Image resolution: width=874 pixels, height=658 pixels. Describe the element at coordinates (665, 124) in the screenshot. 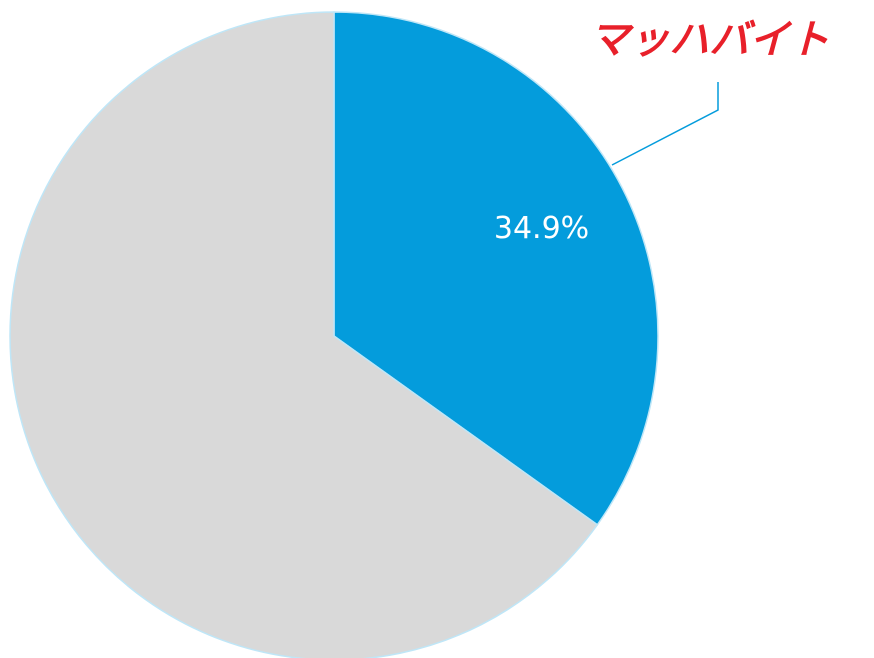

I see `leader-line` at that location.